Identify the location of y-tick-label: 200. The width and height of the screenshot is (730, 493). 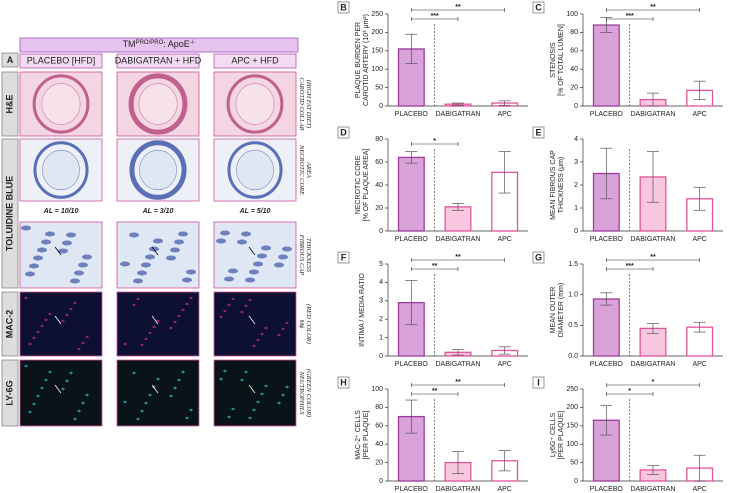
(572, 407).